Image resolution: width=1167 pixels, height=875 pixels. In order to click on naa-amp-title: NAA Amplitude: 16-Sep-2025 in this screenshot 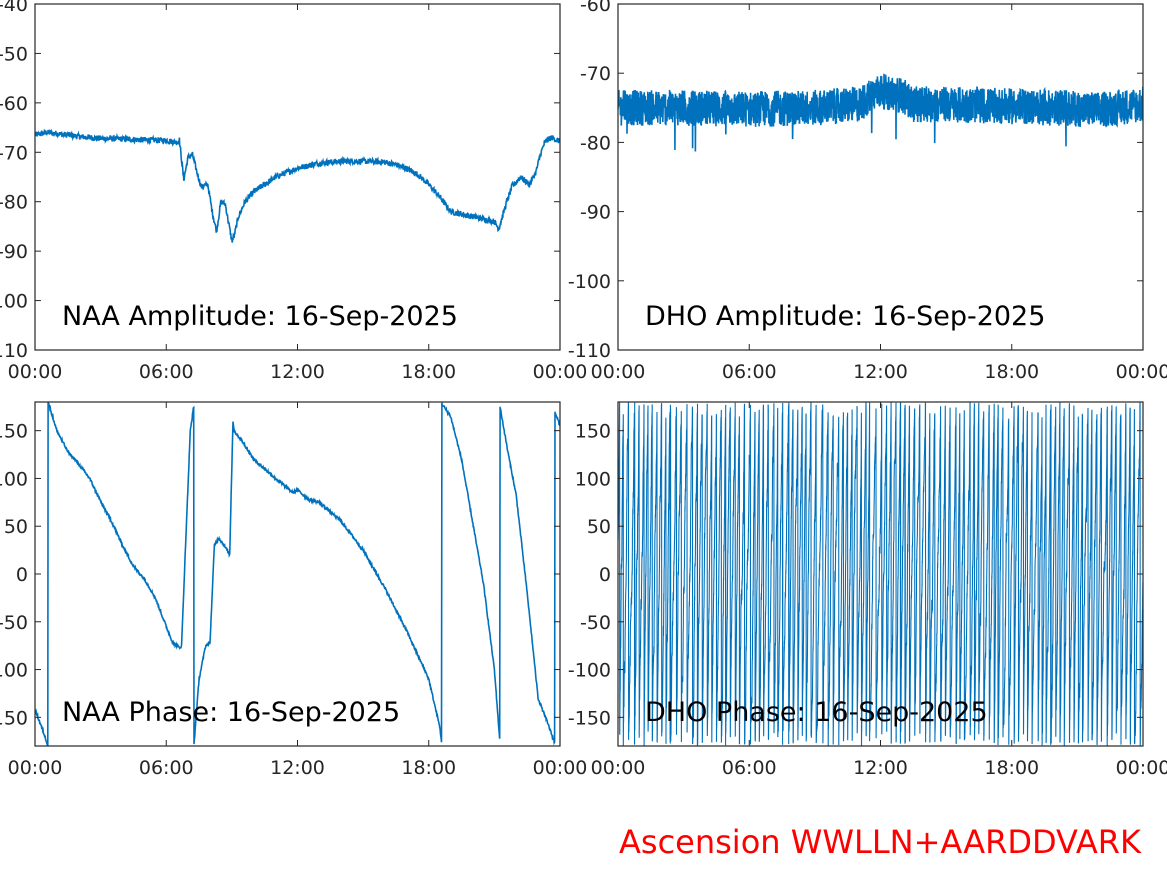, I will do `click(260, 316)`.